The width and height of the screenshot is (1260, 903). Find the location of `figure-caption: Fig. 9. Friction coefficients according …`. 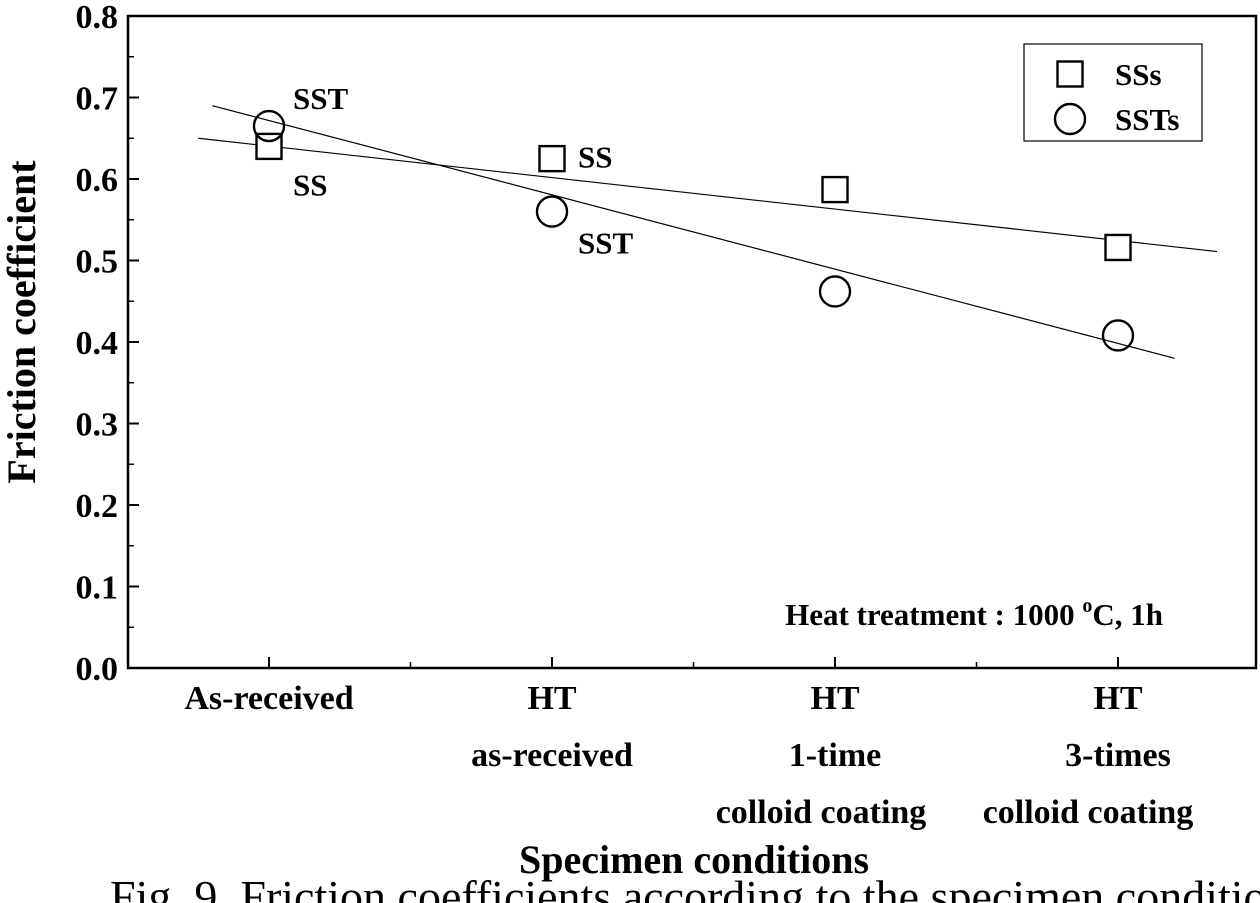

figure-caption: Fig. 9. Friction coefficients according … is located at coordinates (685, 887).